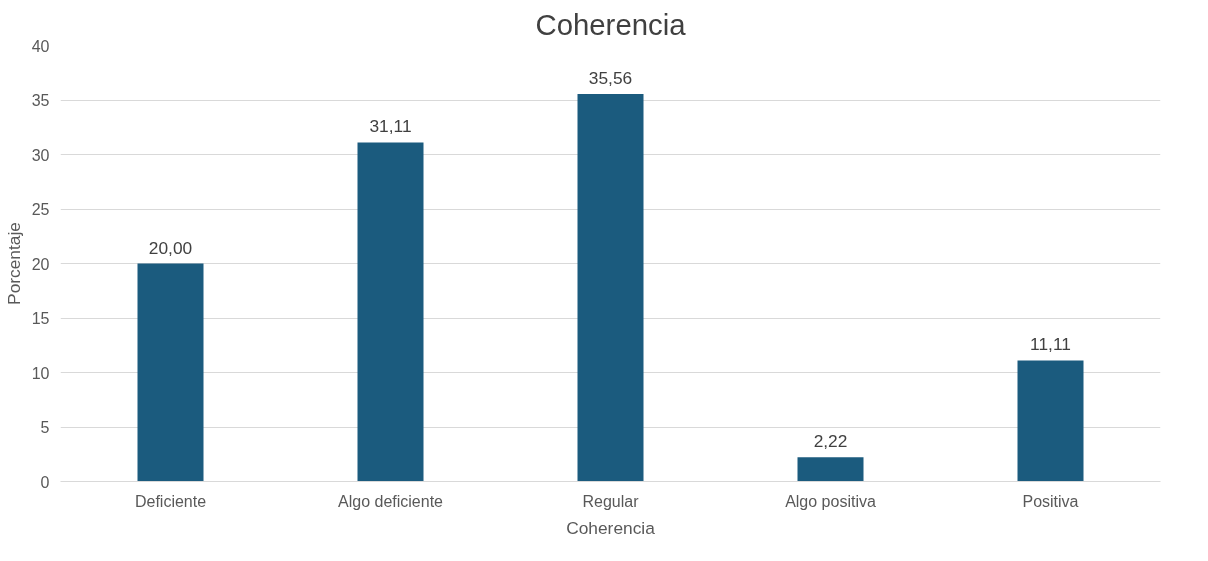 The height and width of the screenshot is (561, 1208). I want to click on chart-title: Coherencia, so click(611, 24).